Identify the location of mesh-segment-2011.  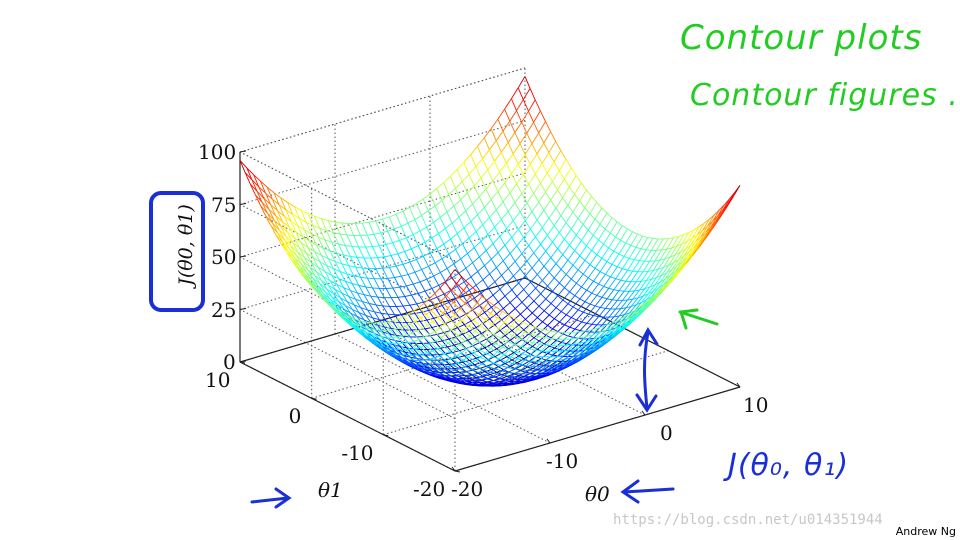
(330, 291).